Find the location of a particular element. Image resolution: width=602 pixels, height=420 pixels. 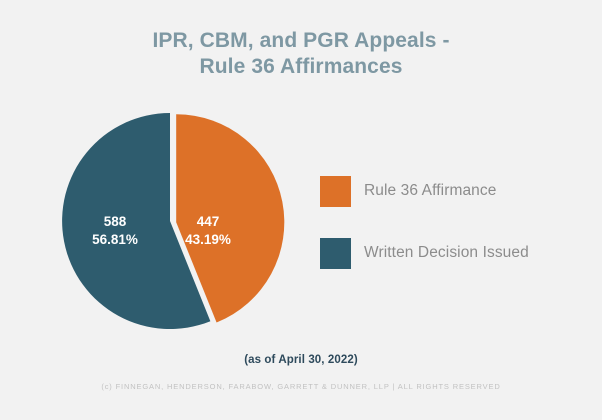

page-title-line-1: IPR, CBM, and PGR Appeals - is located at coordinates (301, 40).